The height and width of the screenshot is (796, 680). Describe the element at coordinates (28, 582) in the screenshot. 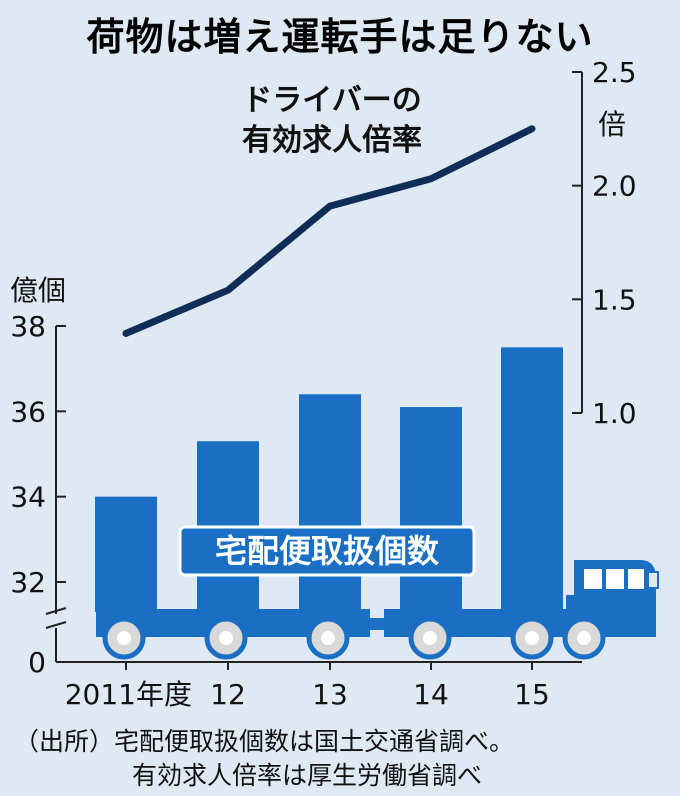

I see `left-tick-label-3: 32` at that location.